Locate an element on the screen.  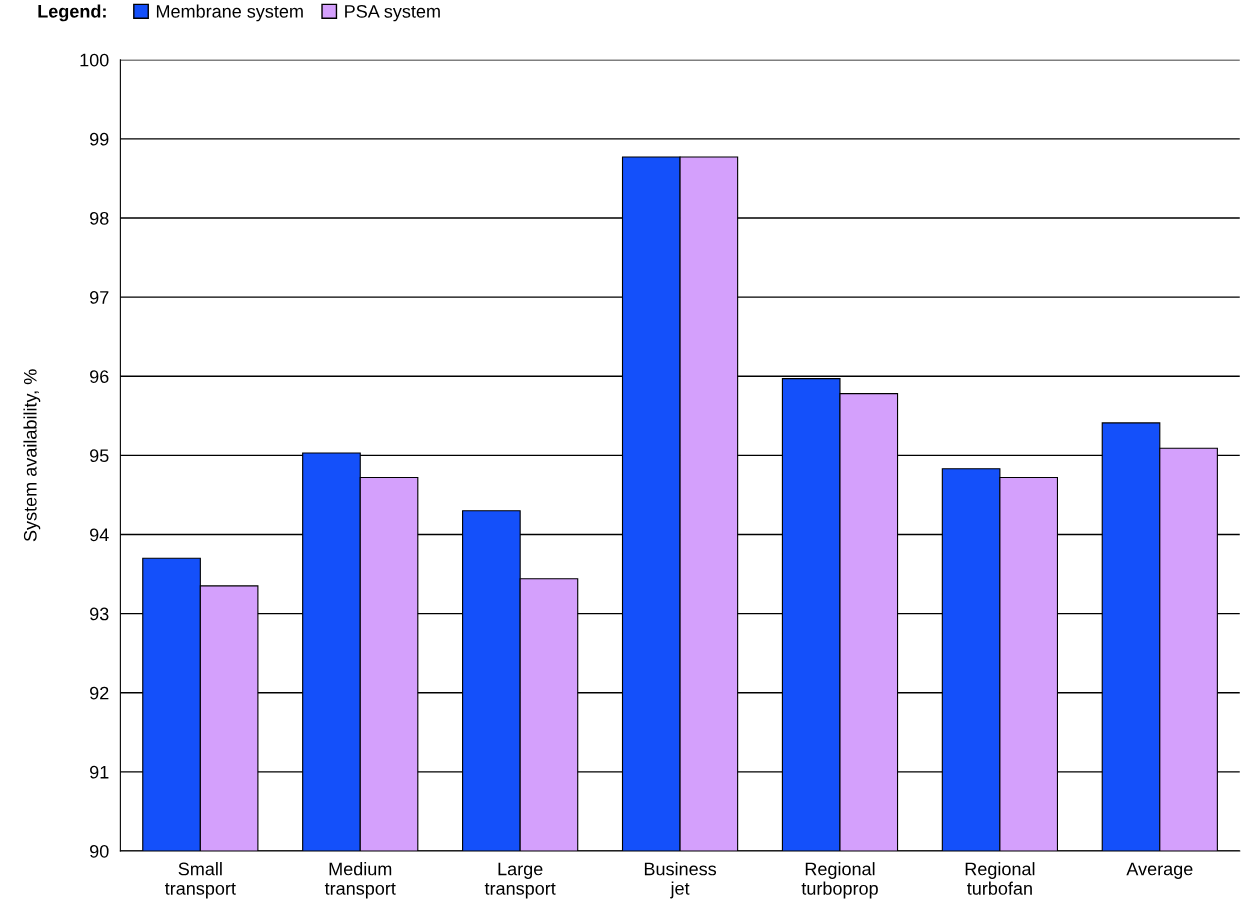
y-tick-label: 92 is located at coordinates (99, 693).